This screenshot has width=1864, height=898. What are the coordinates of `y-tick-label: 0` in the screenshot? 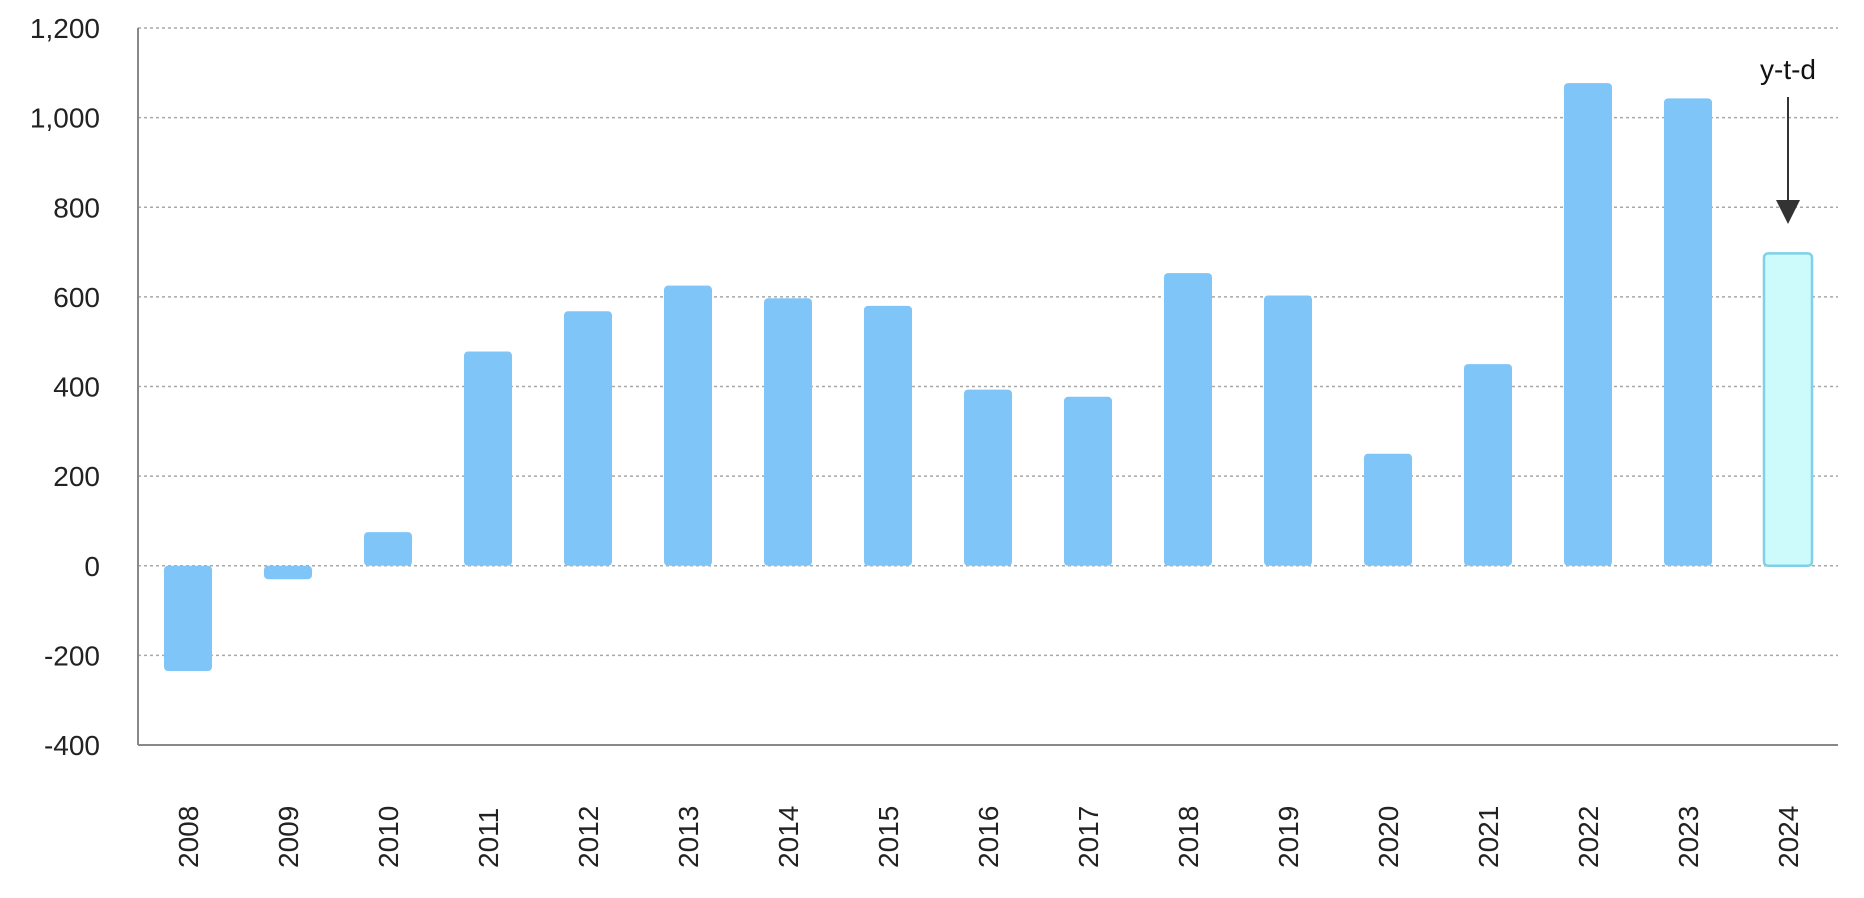 It's located at (92, 566).